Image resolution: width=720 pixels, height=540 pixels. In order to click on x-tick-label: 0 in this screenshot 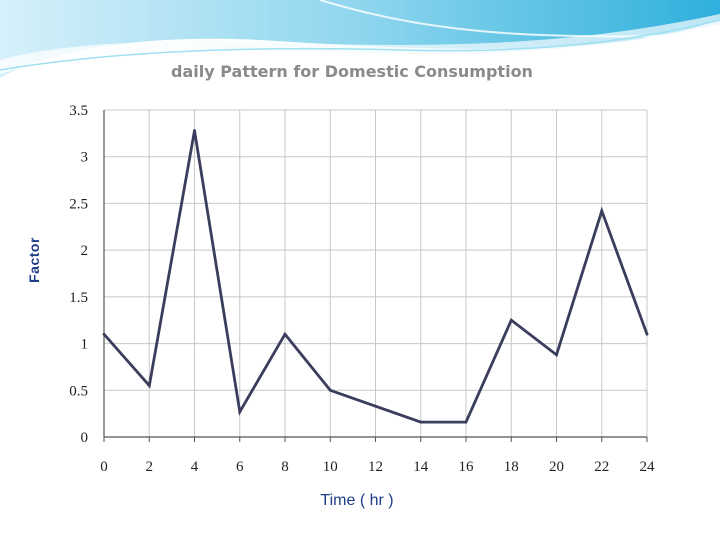, I will do `click(104, 467)`.